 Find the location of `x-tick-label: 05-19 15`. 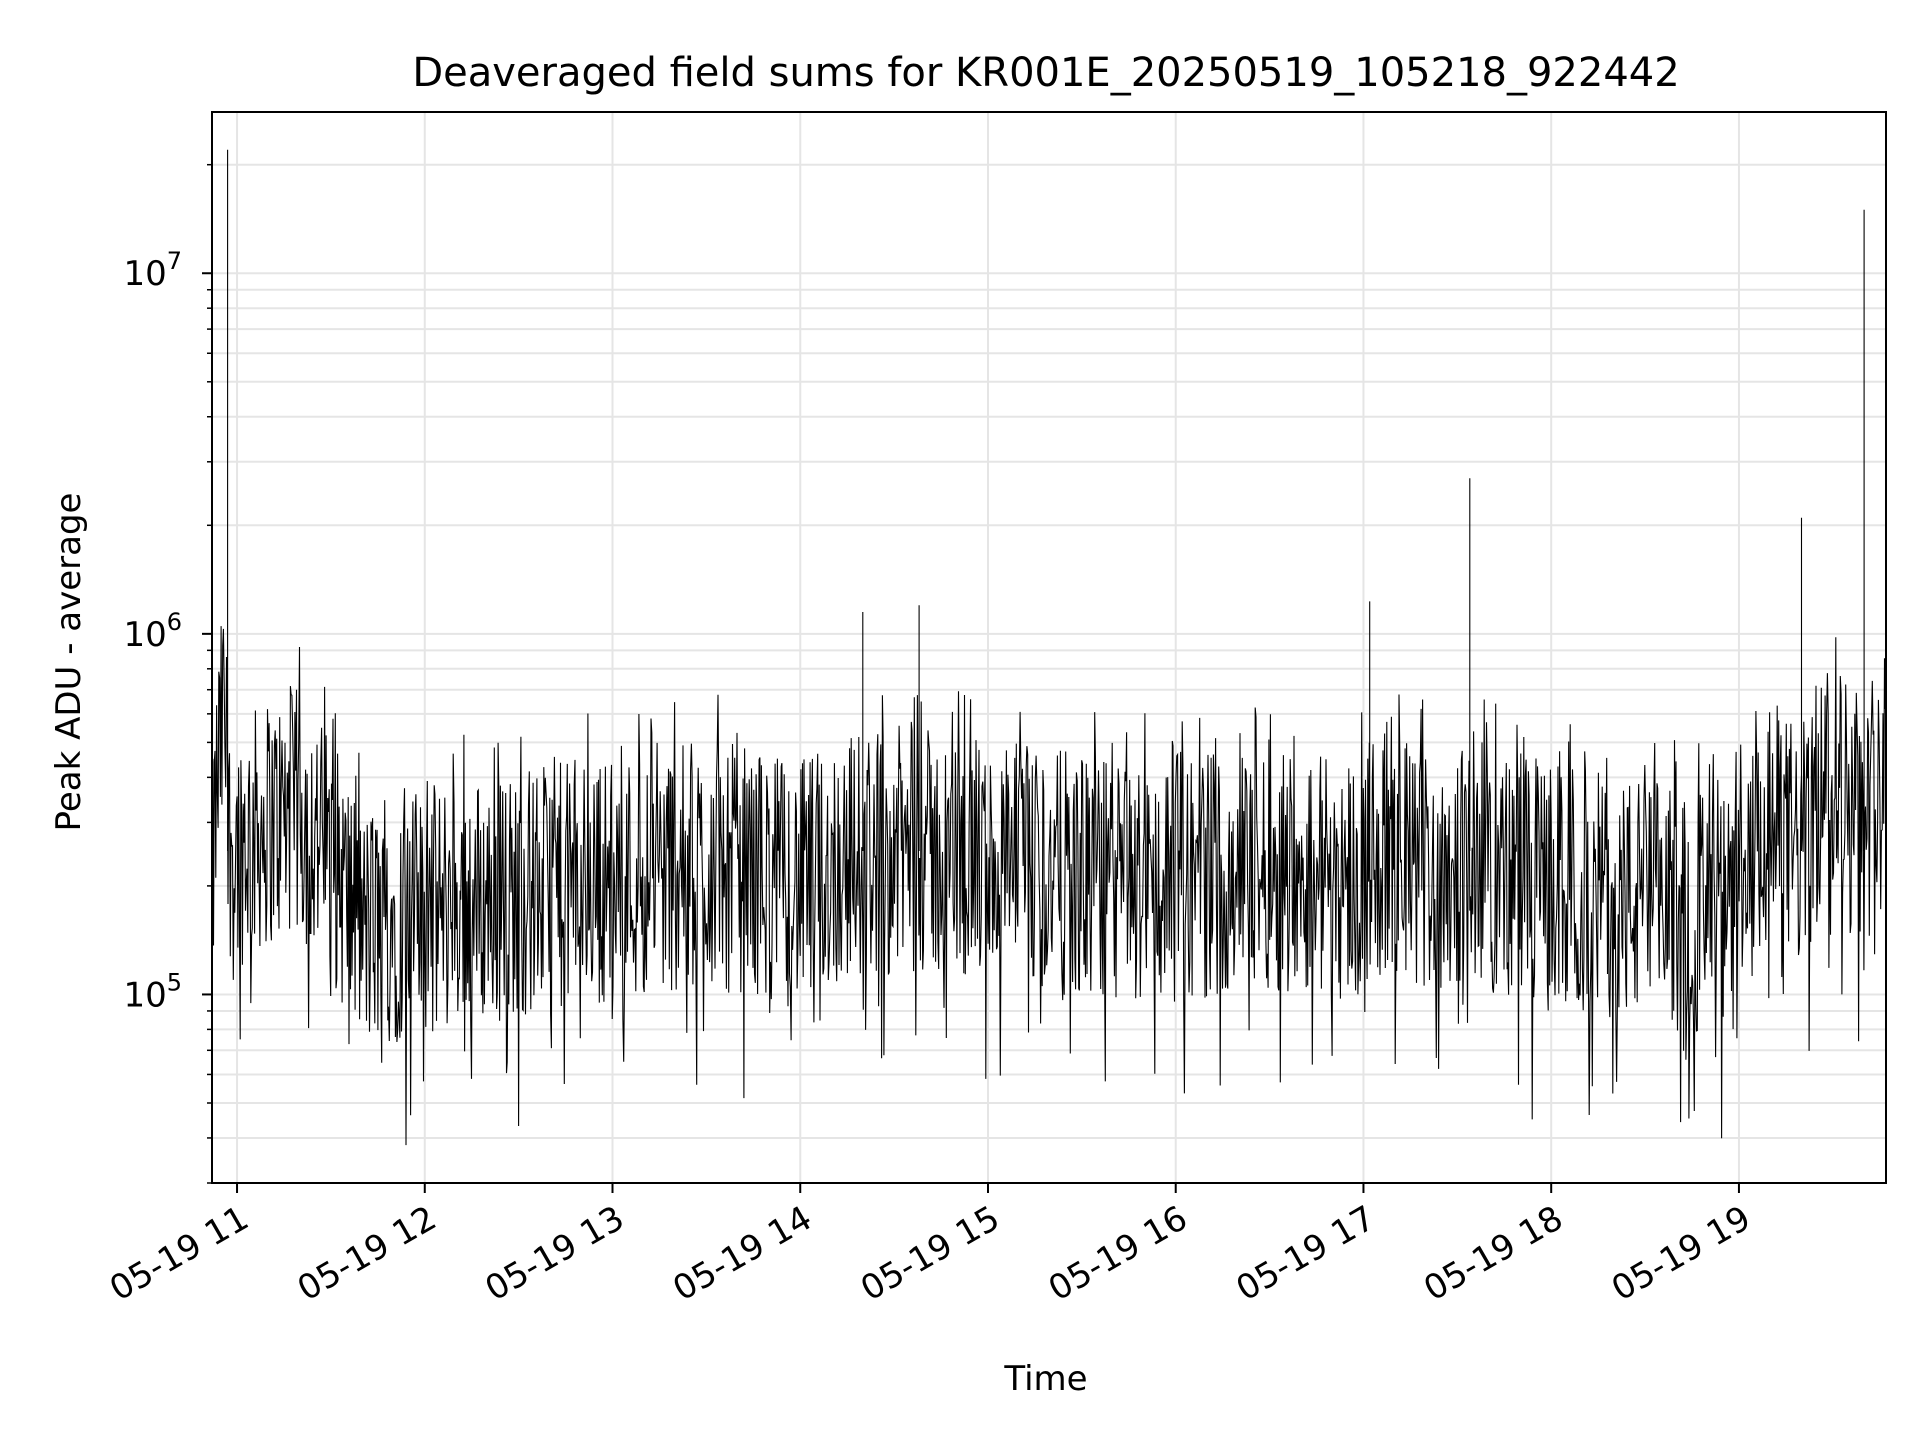

x-tick-label: 05-19 15 is located at coordinates (930, 1253).